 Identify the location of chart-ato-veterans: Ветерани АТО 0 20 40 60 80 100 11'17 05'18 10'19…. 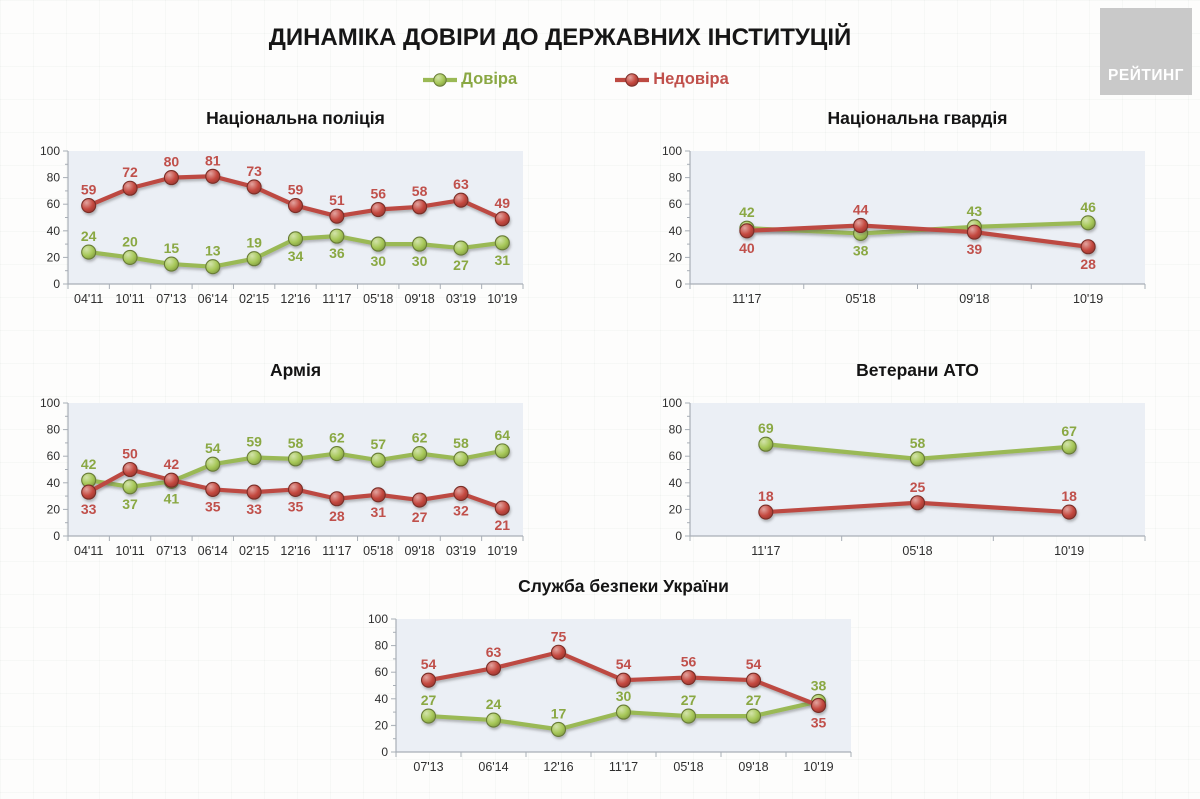
(910, 464).